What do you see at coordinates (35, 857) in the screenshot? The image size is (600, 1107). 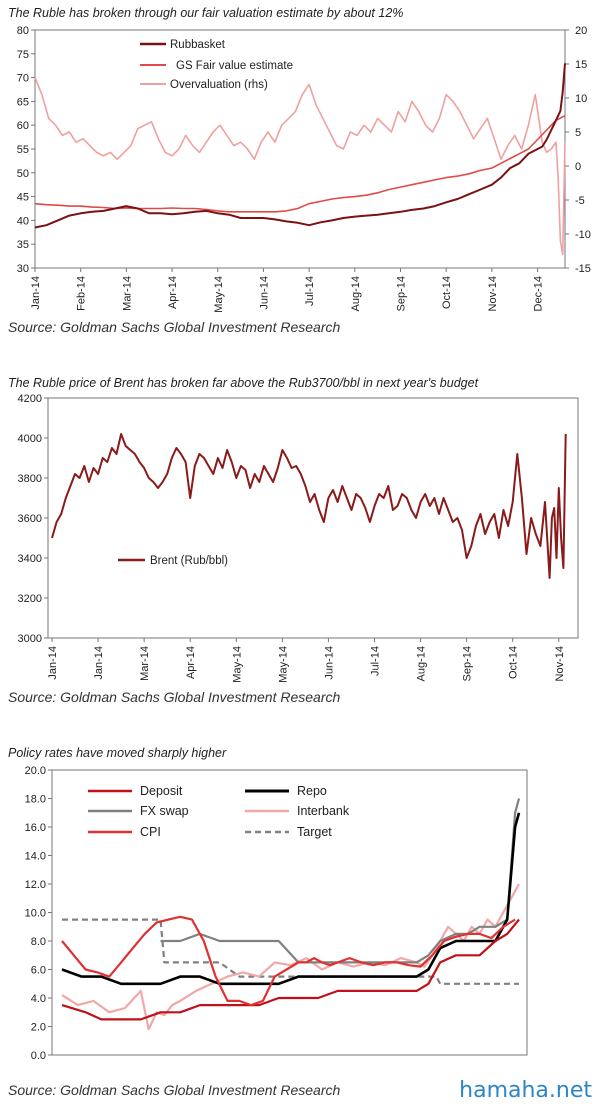 I see `chart3-ytick-label: 14.0` at bounding box center [35, 857].